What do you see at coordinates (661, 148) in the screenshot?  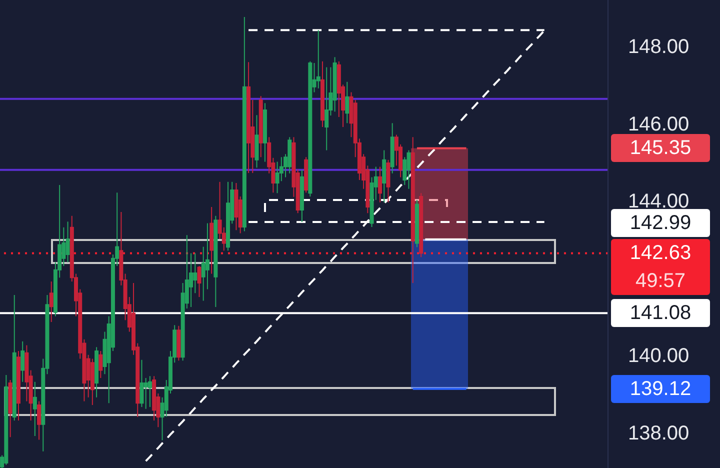 I see `text: 145.35` at bounding box center [661, 148].